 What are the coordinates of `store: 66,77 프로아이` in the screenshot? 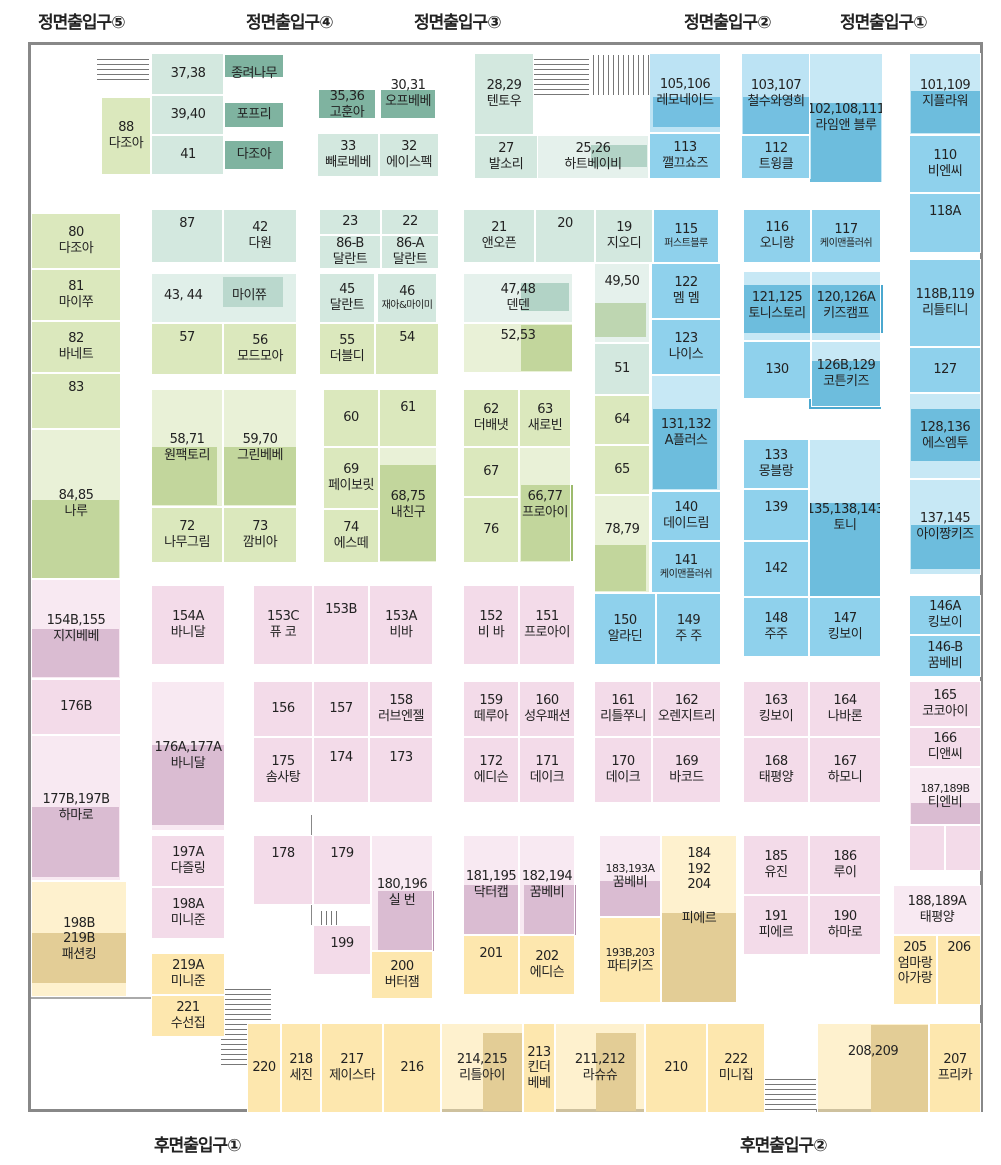 It's located at (545, 505).